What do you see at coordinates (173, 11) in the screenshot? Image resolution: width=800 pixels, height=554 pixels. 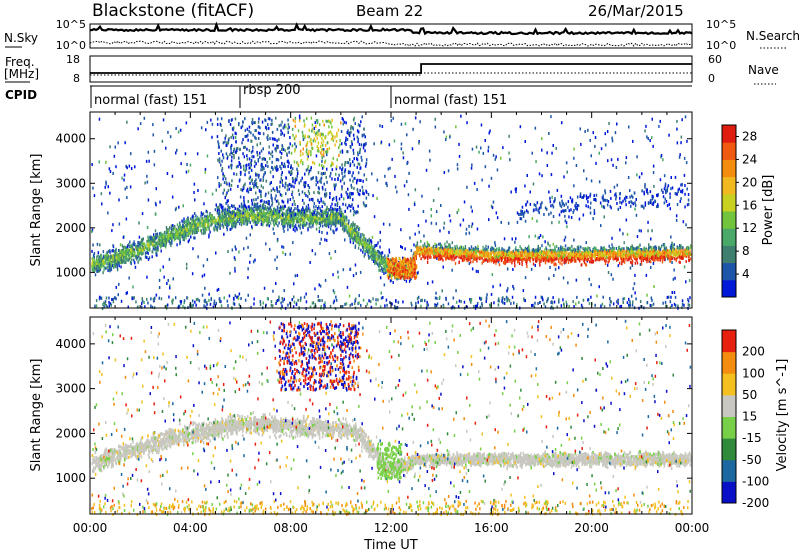 I see `station-title: Blackstone (fitACF)` at bounding box center [173, 11].